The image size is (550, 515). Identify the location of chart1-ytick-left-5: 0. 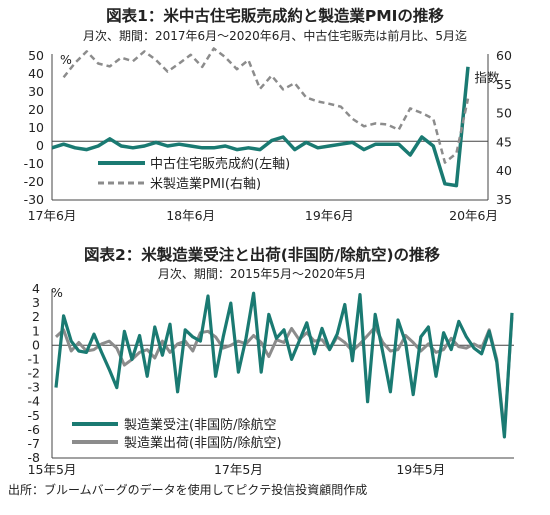
(40, 145).